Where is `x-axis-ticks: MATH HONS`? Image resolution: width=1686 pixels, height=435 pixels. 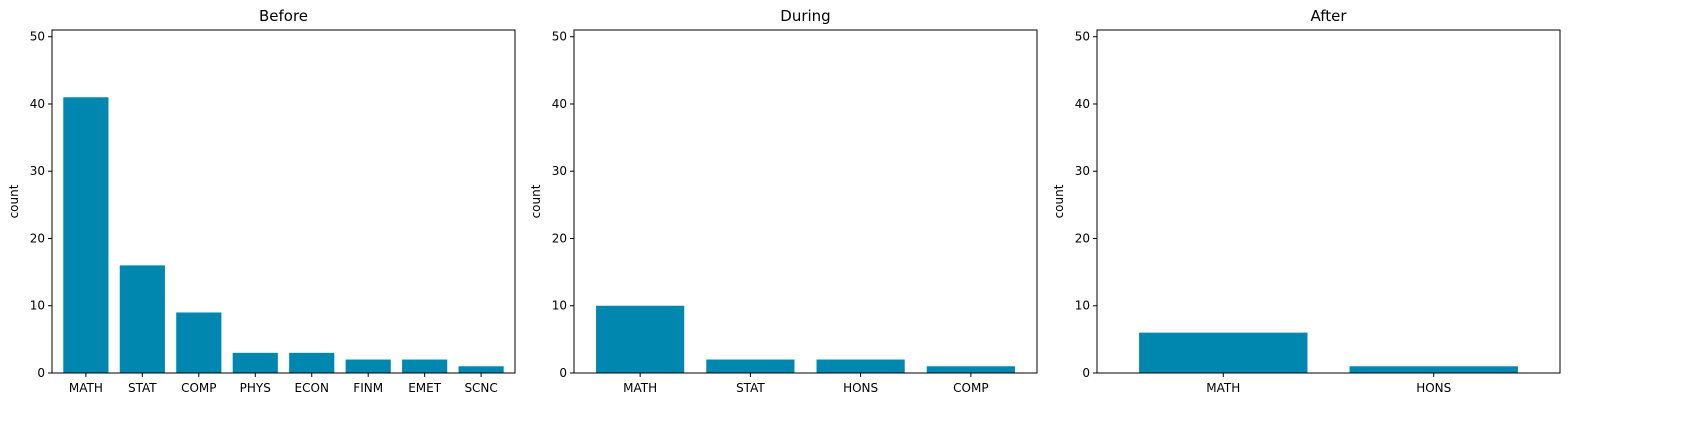 x-axis-ticks: MATH HONS is located at coordinates (1328, 384).